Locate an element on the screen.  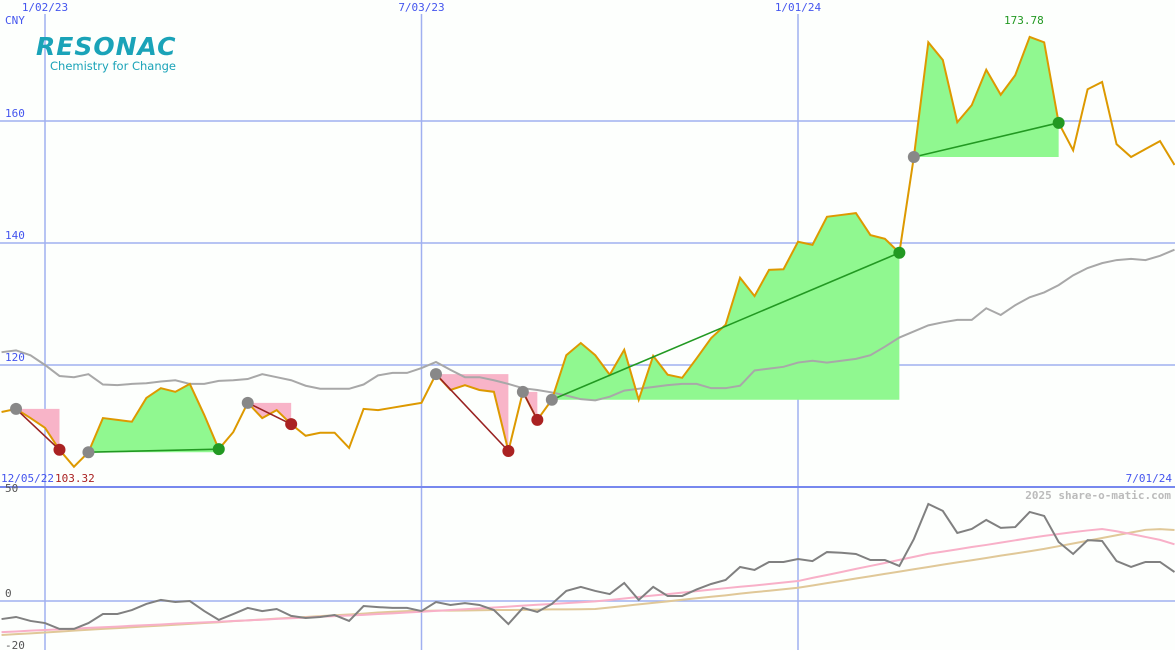
lower-y-tick-label: -20 is located at coordinates (15, 644).